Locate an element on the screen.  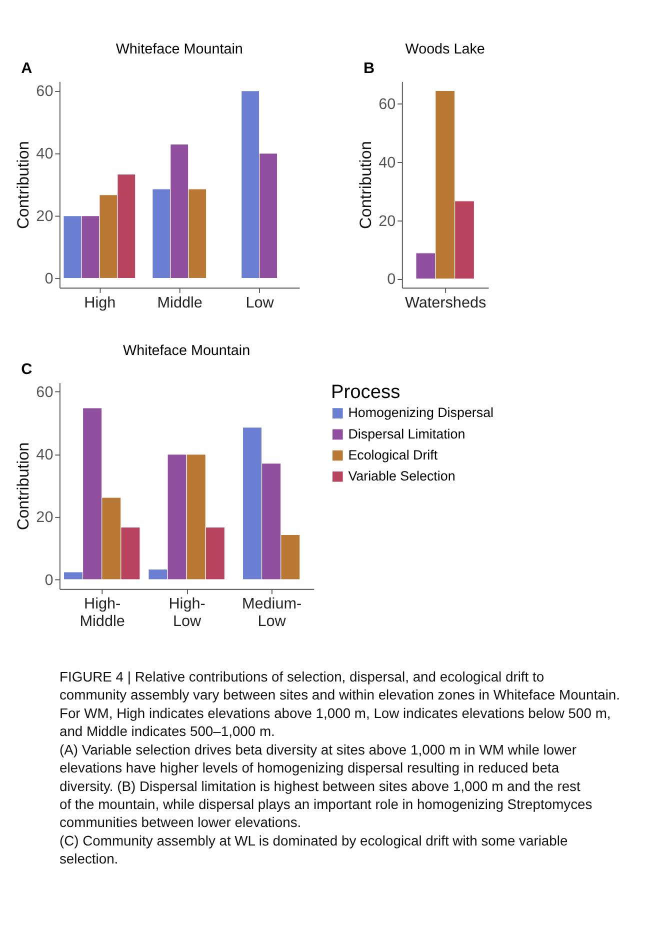
text: (C) Community assembly at WL is dominated by ecological drift with some variable selection. is located at coordinates (313, 849).